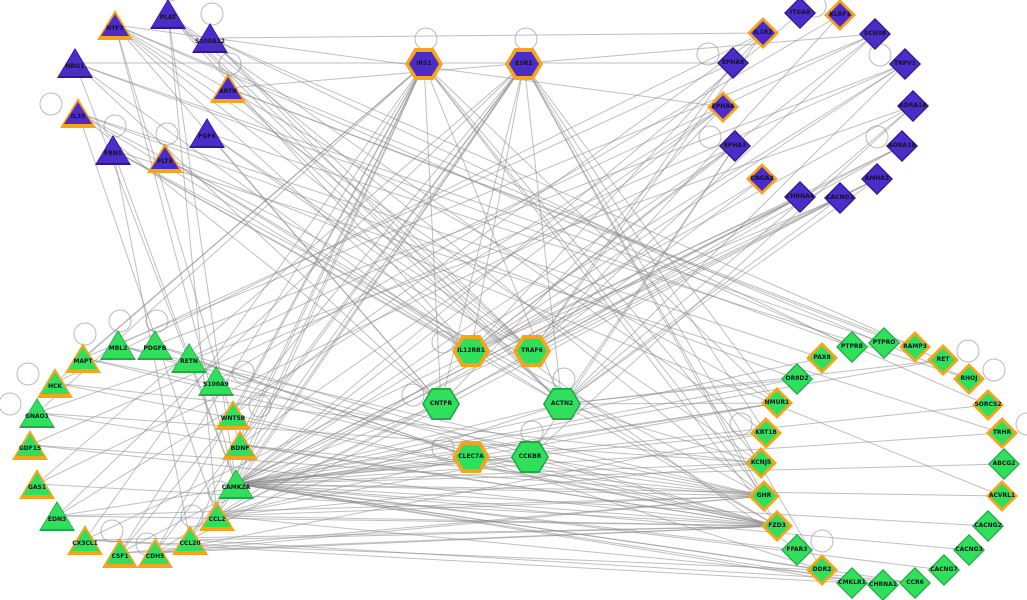 The height and width of the screenshot is (600, 1027). I want to click on edge-IRS1-BDNF, so click(332, 254).